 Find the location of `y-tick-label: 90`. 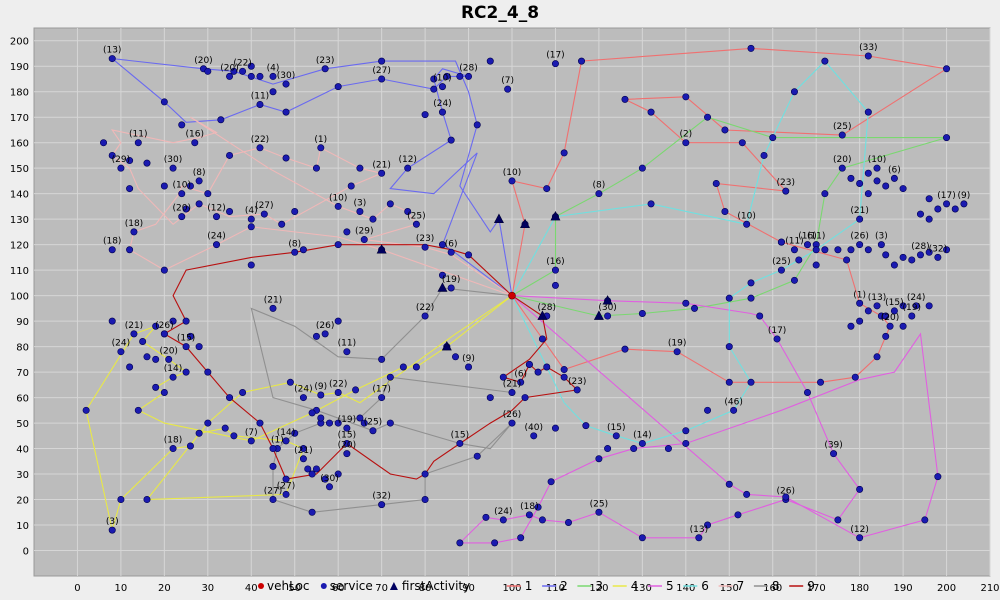

y-tick-label: 90 is located at coordinates (22, 322).